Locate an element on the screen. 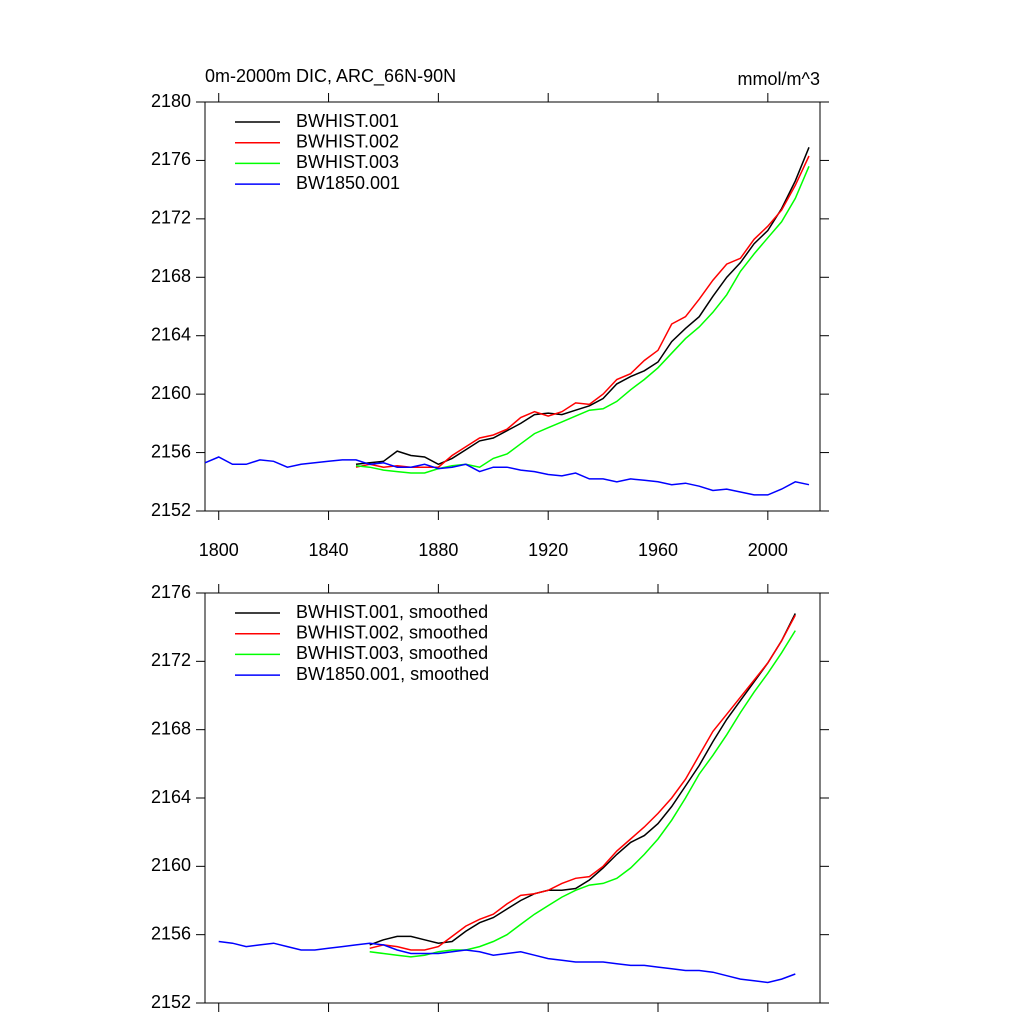 The image size is (1024, 1024). legend-label: BWHIST.001 is located at coordinates (347, 121).